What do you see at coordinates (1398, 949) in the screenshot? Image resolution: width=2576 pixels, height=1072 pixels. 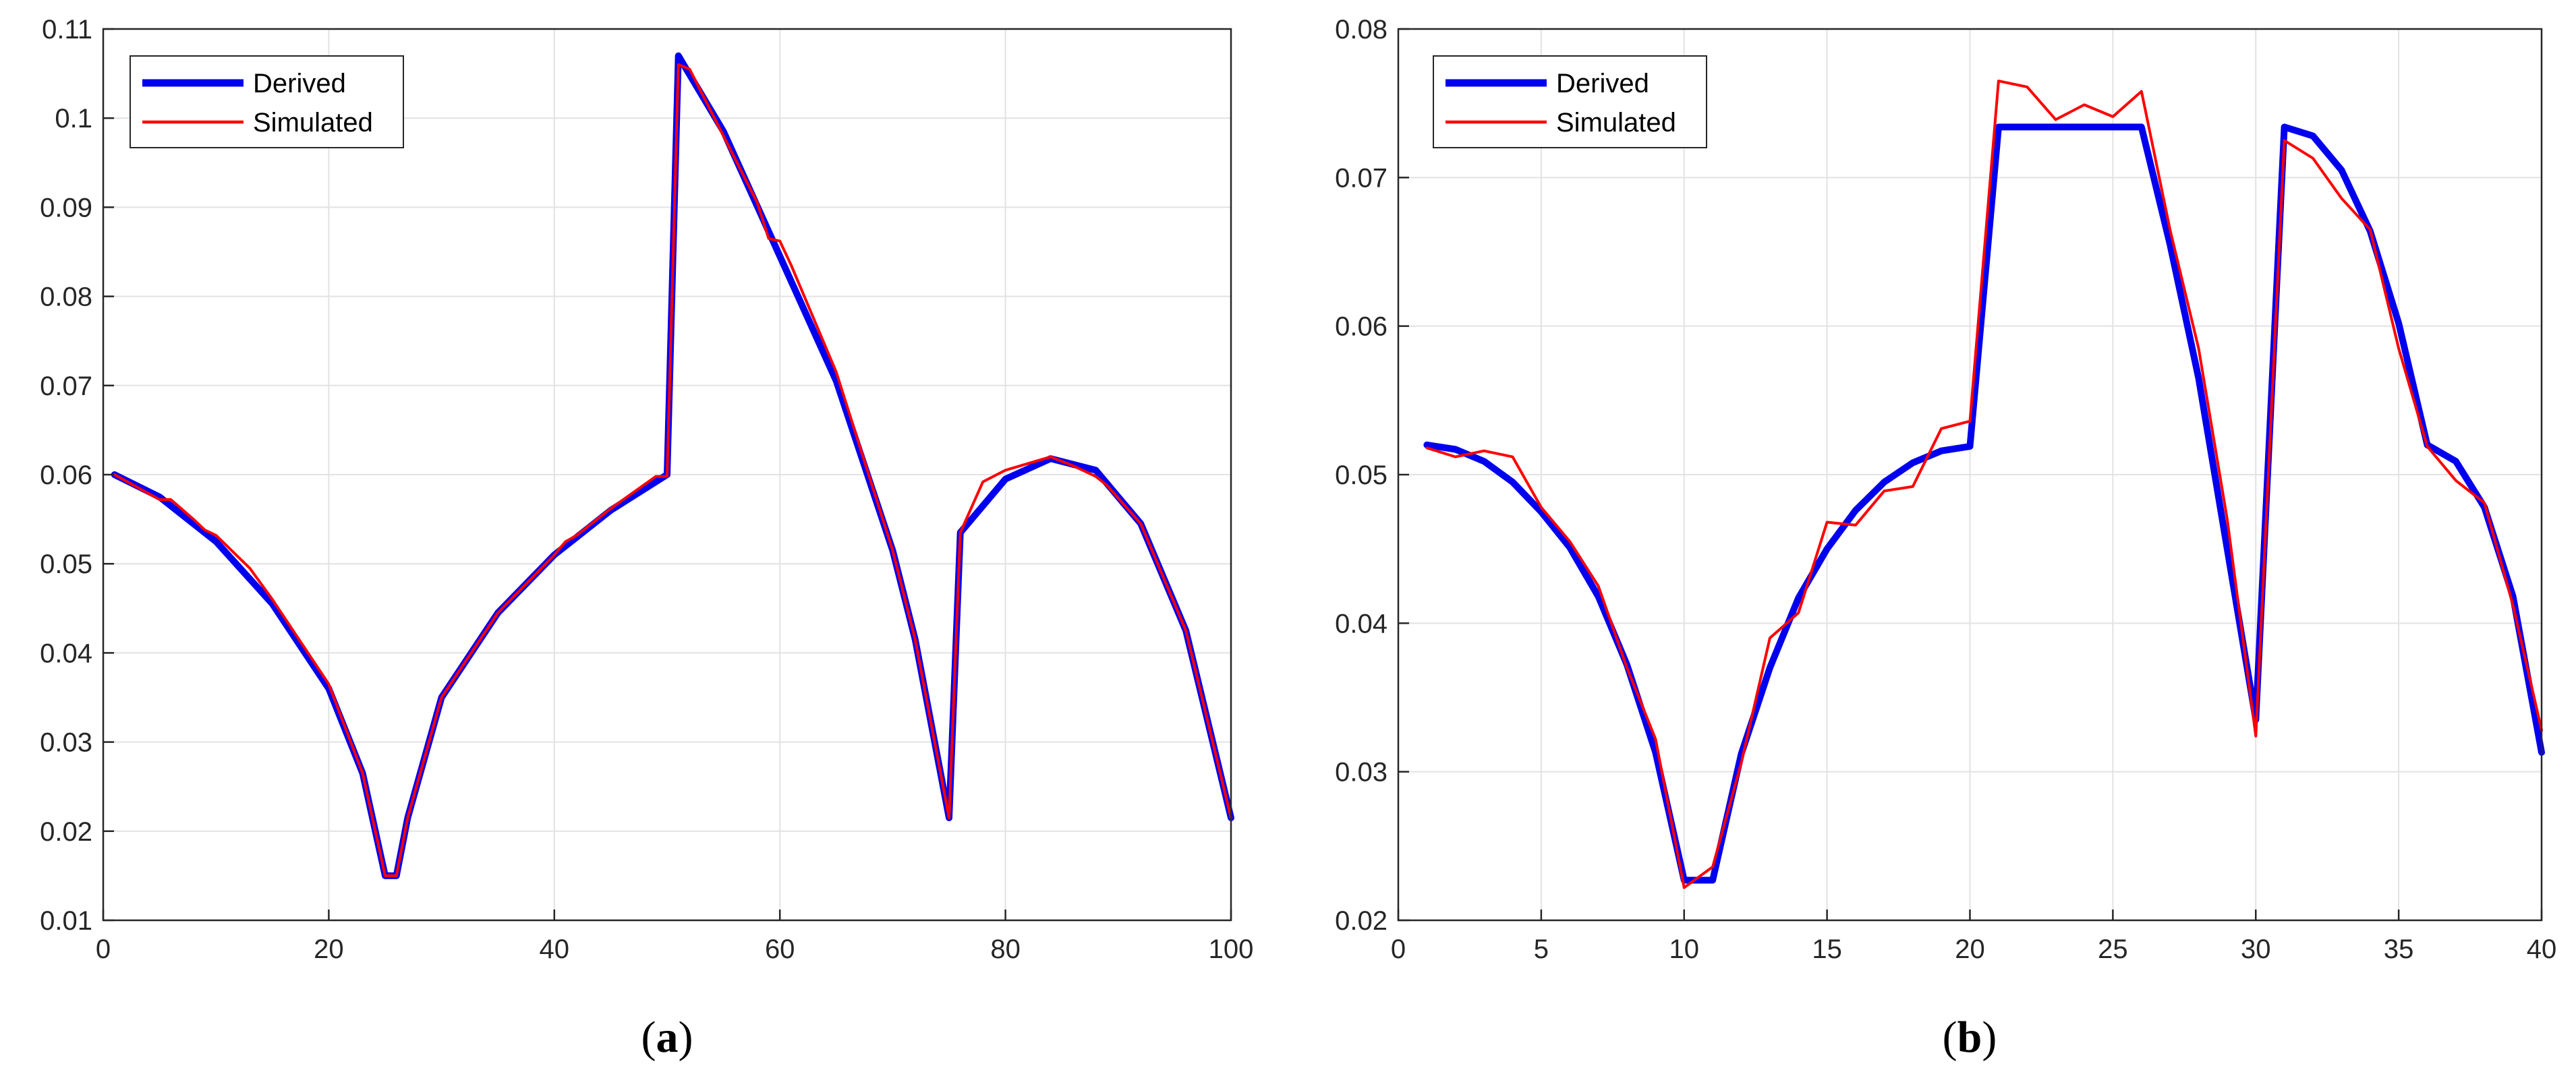 I see `x-tick-label-b: 0` at bounding box center [1398, 949].